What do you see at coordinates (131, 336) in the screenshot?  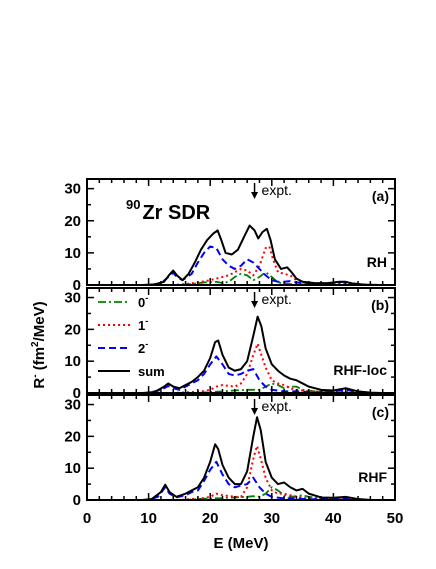 I see `legend: 0- 1- 2- sum` at bounding box center [131, 336].